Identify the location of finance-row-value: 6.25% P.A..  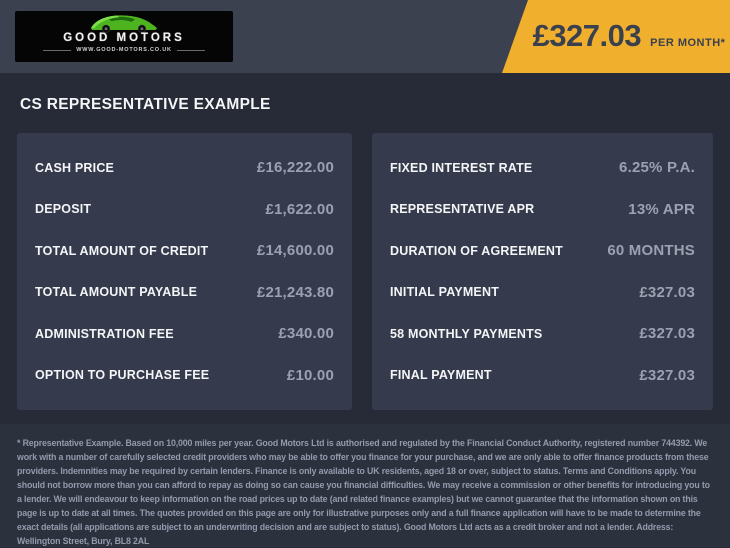
(657, 167).